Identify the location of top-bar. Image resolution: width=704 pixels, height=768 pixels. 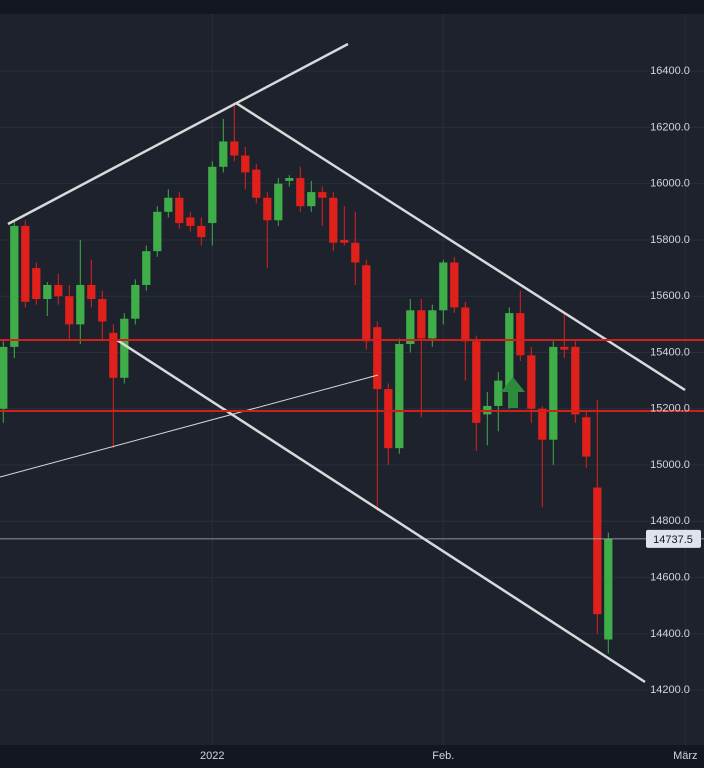
(352, 7).